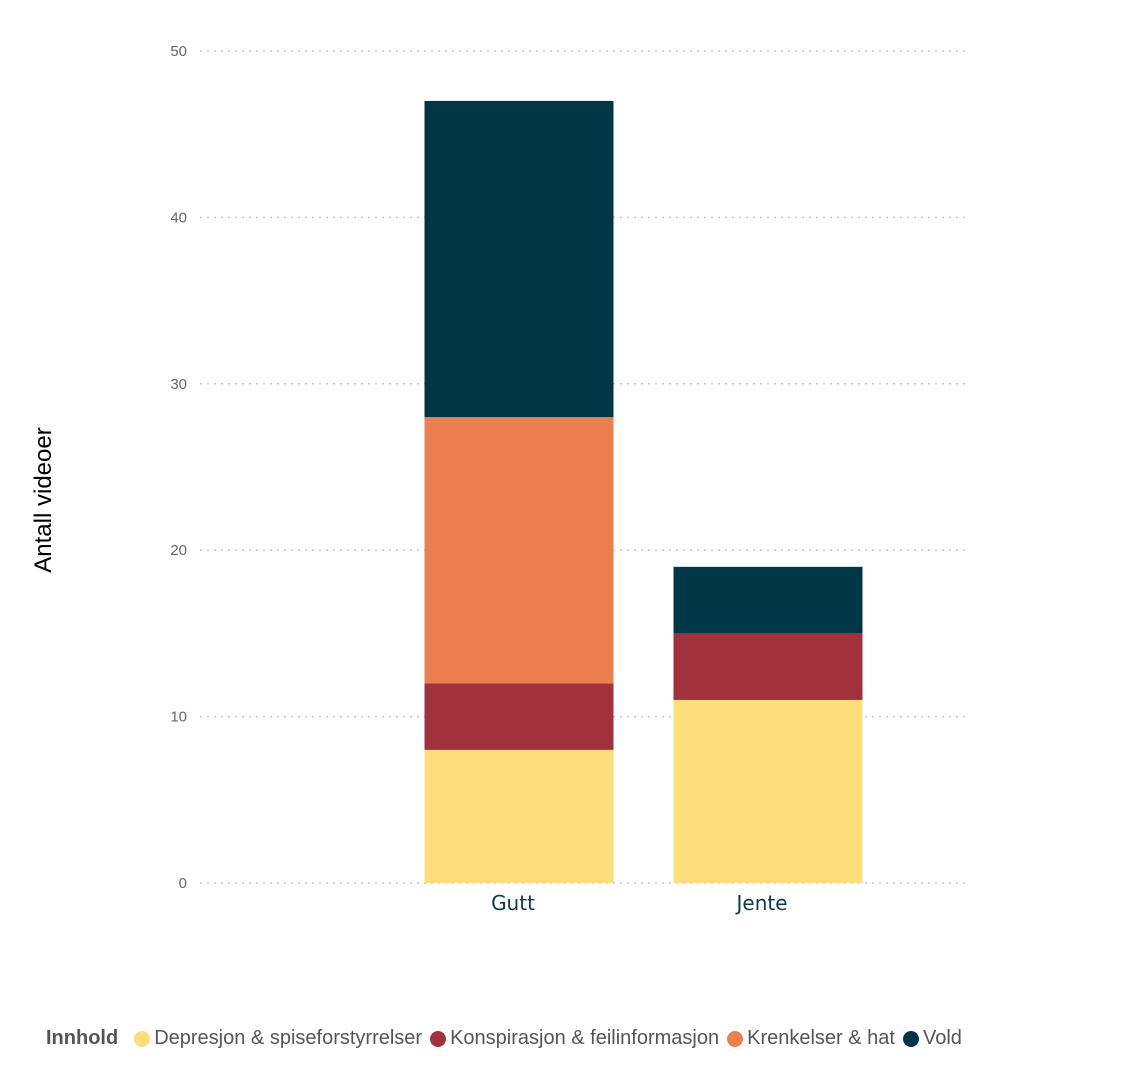 The image size is (1137, 1073). Describe the element at coordinates (183, 883) in the screenshot. I see `y-tick-label: 0` at that location.